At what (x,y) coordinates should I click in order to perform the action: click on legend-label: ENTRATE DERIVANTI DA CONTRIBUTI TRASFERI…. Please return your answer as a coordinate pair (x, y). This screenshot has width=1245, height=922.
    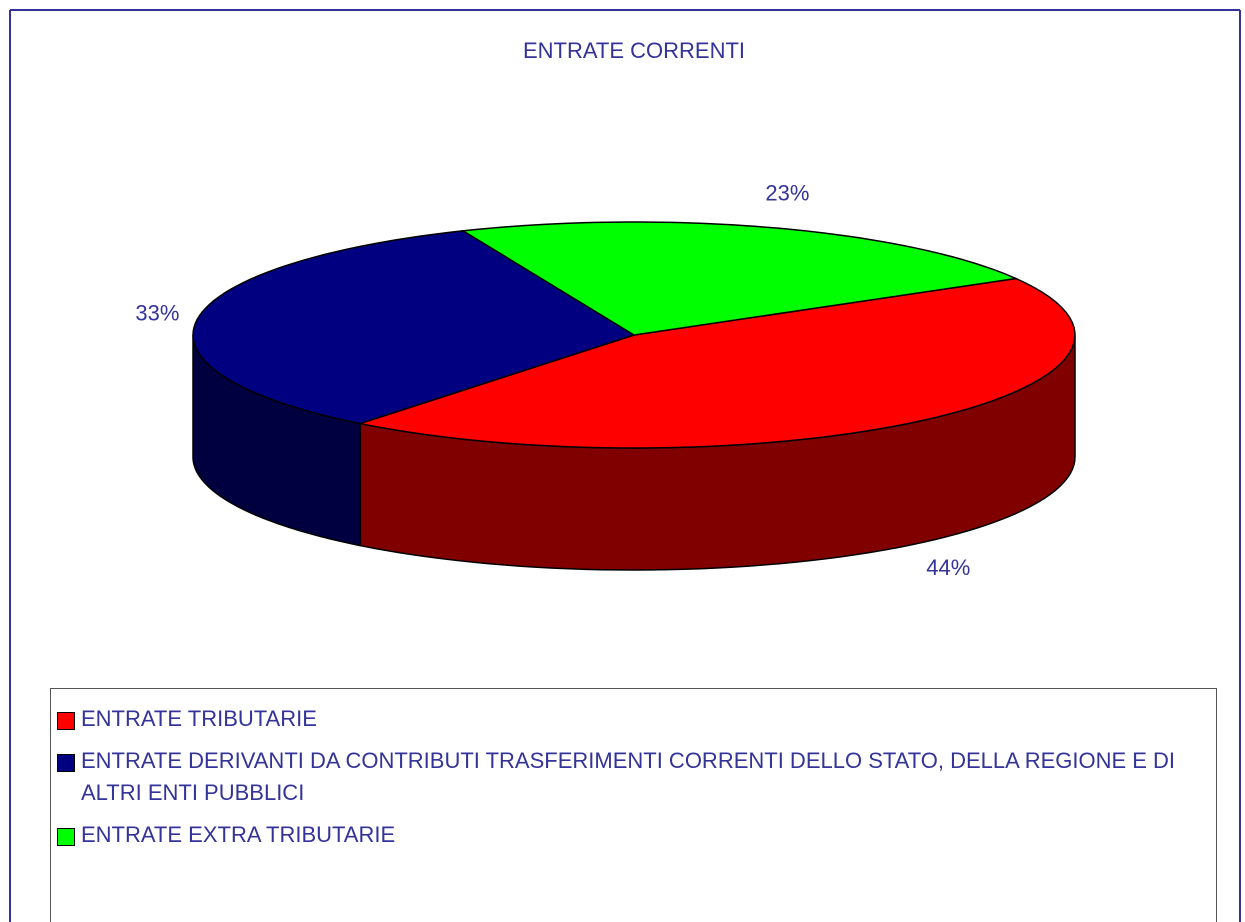
    Looking at the image, I should click on (628, 776).